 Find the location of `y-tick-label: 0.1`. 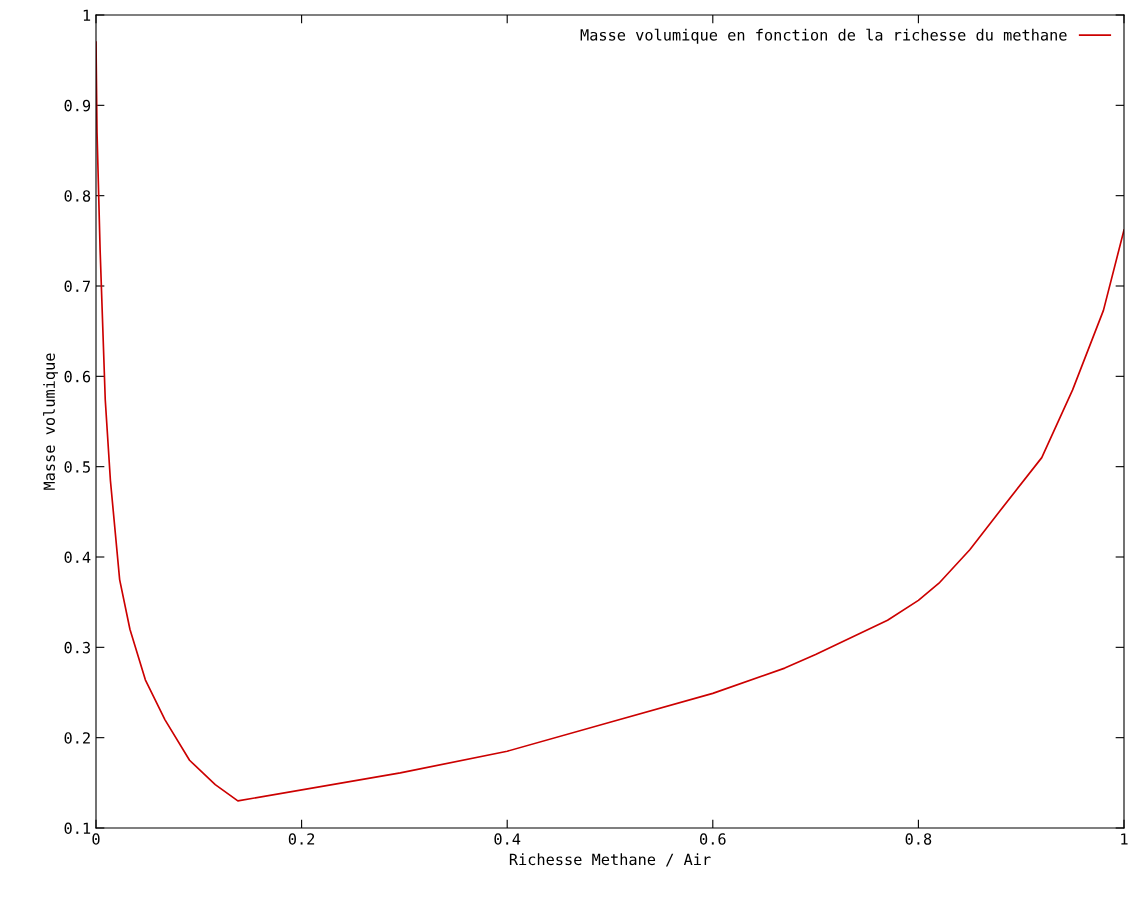

y-tick-label: 0.1 is located at coordinates (77, 828).